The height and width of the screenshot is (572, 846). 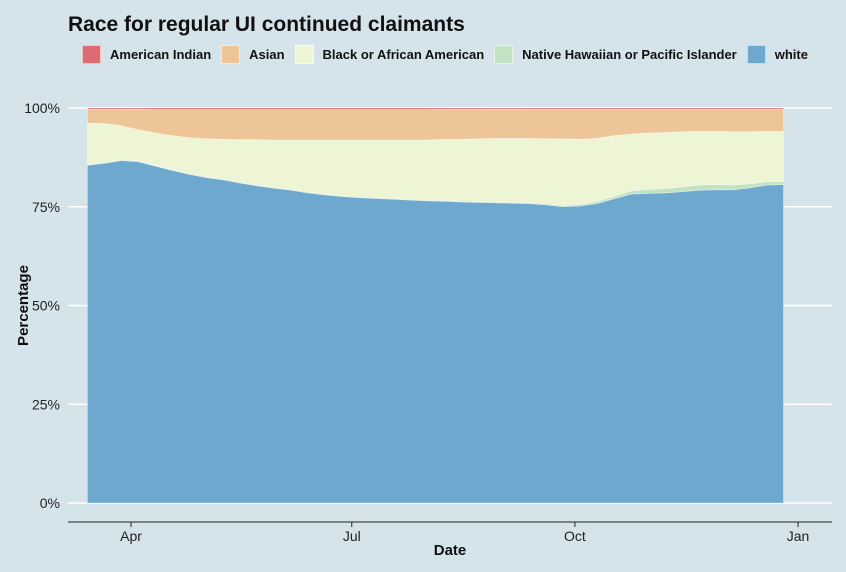 What do you see at coordinates (435, 108) in the screenshot?
I see `area-american-indian` at bounding box center [435, 108].